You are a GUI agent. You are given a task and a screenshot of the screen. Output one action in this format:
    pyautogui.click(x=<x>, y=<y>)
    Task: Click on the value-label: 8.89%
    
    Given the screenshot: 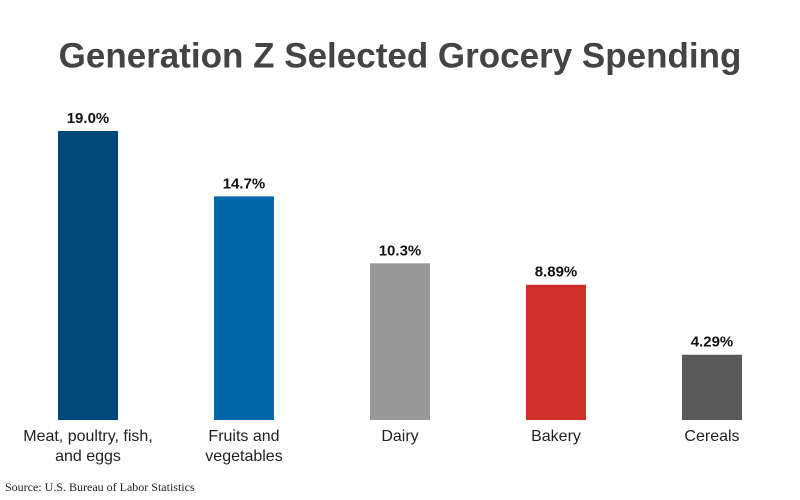 What is the action you would take?
    pyautogui.click(x=556, y=272)
    